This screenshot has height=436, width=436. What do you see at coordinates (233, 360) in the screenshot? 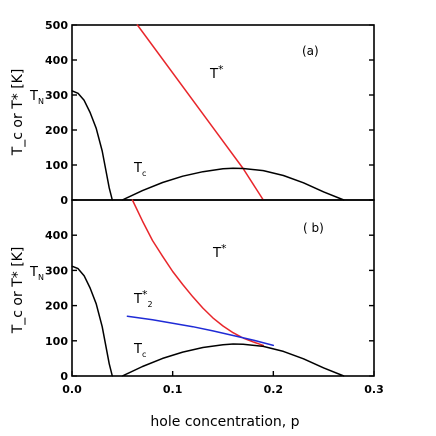
I see `panel-b-curve-t-c` at bounding box center [233, 360].